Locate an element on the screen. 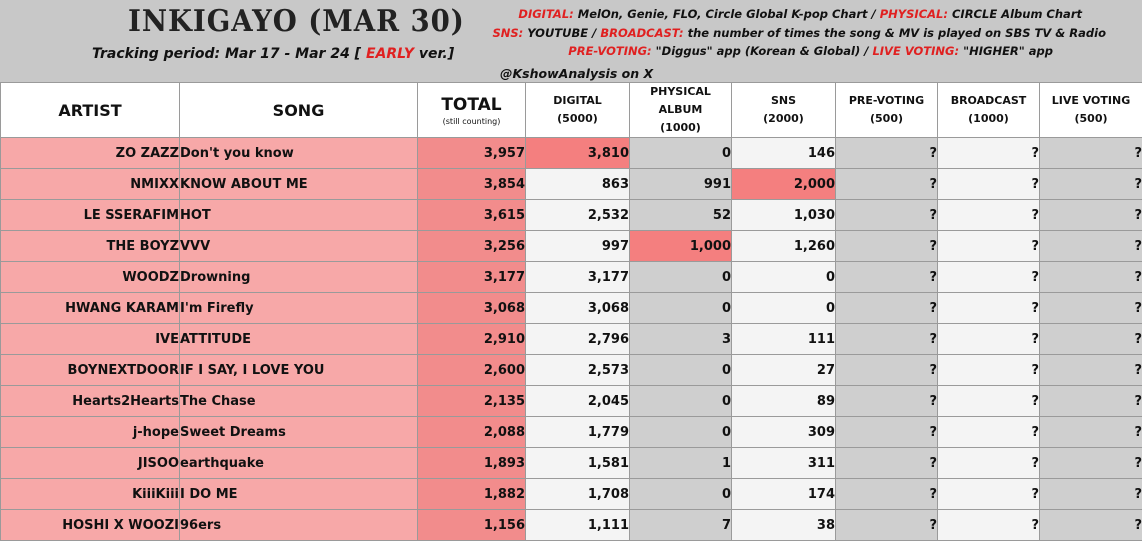 The image size is (1142, 541). cell-total: 1,893 is located at coordinates (472, 463).